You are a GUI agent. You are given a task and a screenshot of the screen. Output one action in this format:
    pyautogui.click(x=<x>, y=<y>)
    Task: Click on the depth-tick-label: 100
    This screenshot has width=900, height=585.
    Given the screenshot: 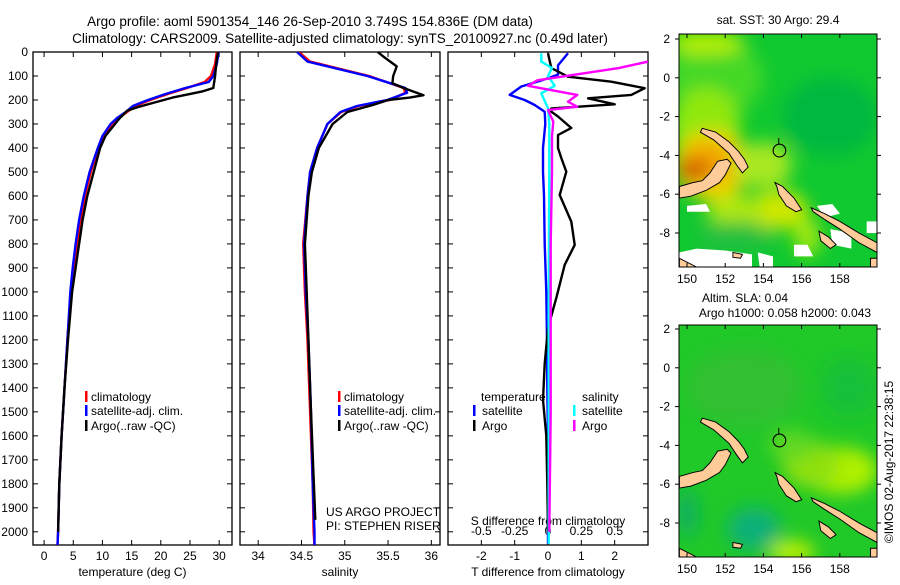 What is the action you would take?
    pyautogui.click(x=18, y=76)
    